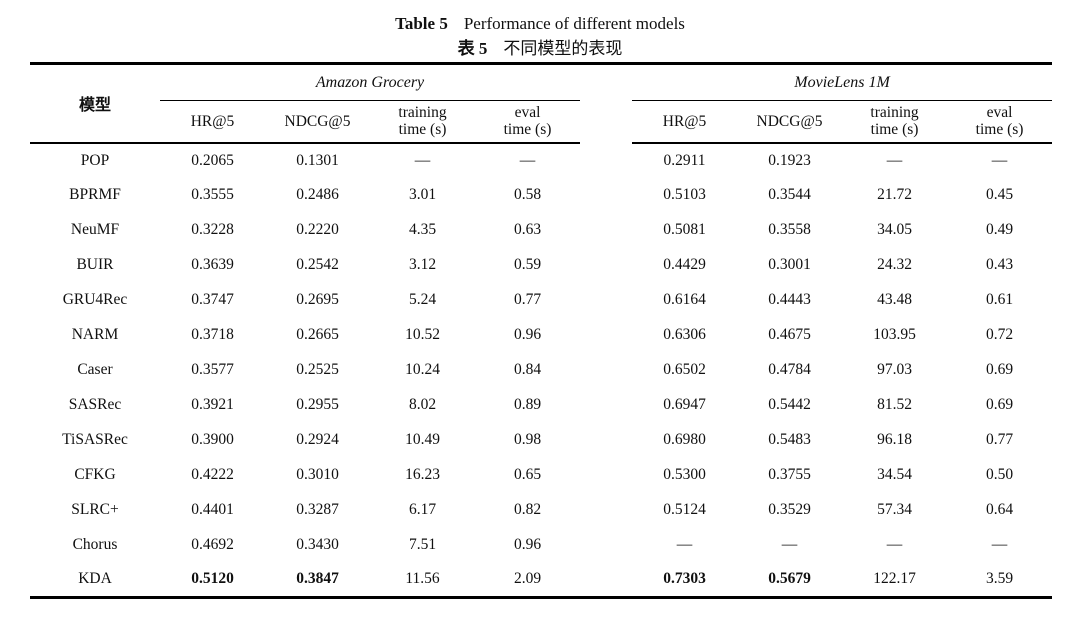 This screenshot has height=623, width=1080. I want to click on value-cell: 81.52, so click(894, 404).